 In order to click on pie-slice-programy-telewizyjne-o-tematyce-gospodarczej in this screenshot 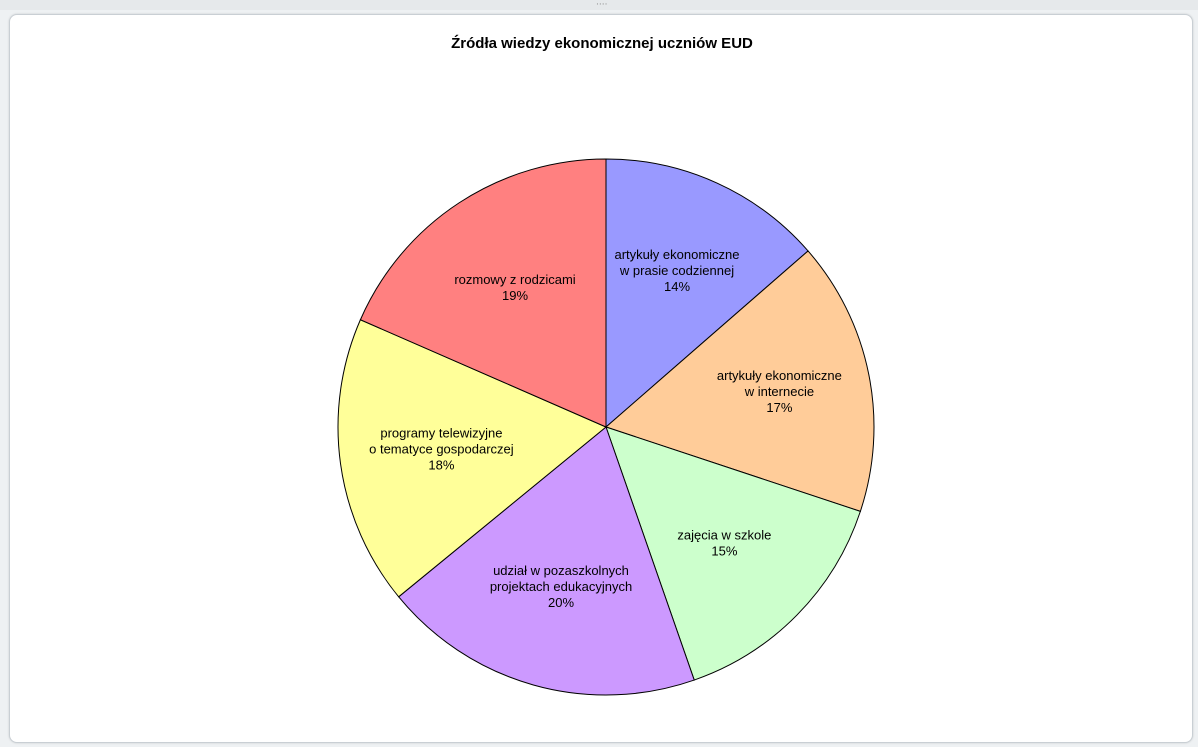, I will do `click(472, 458)`.